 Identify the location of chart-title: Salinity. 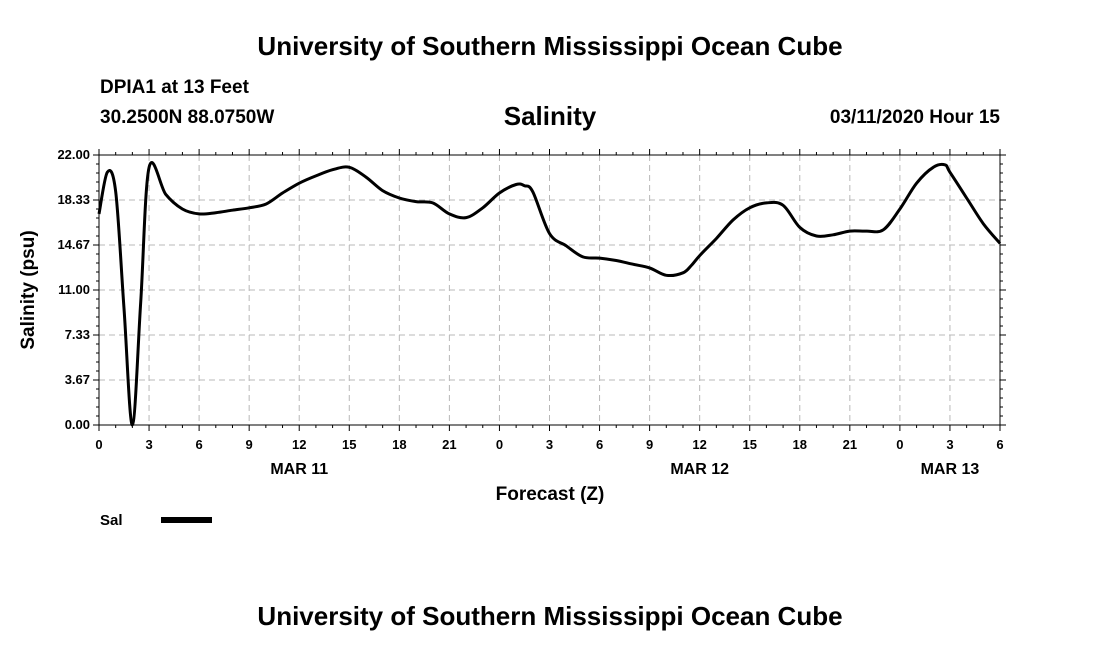
(550, 116).